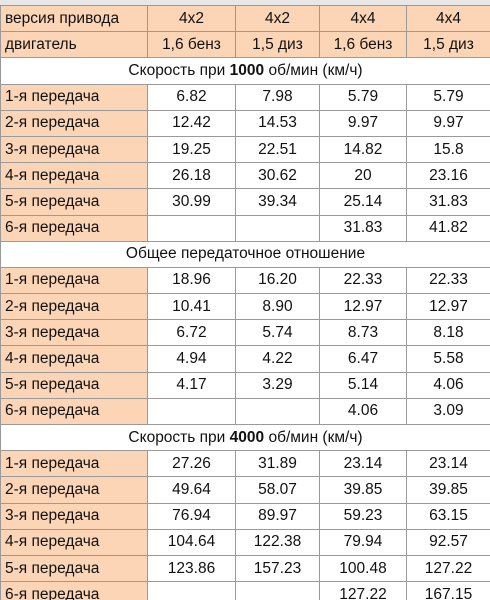 Image resolution: width=490 pixels, height=600 pixels. Describe the element at coordinates (191, 202) in the screenshot. I see `value-cell: 30.99` at that location.